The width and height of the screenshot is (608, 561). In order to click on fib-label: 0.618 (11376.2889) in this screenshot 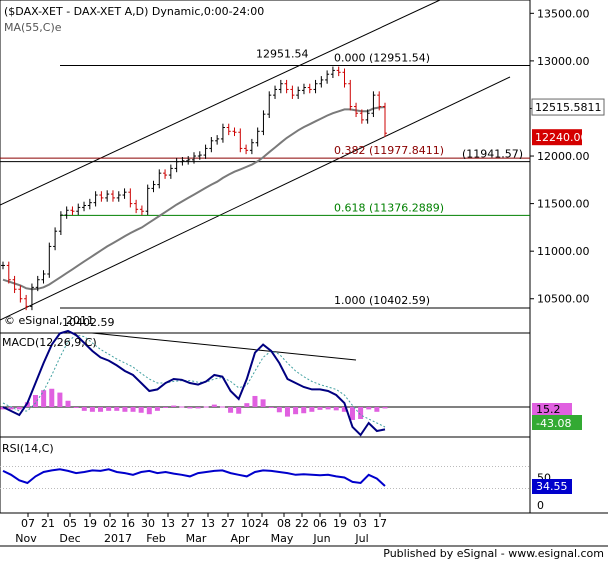, I will do `click(389, 207)`.